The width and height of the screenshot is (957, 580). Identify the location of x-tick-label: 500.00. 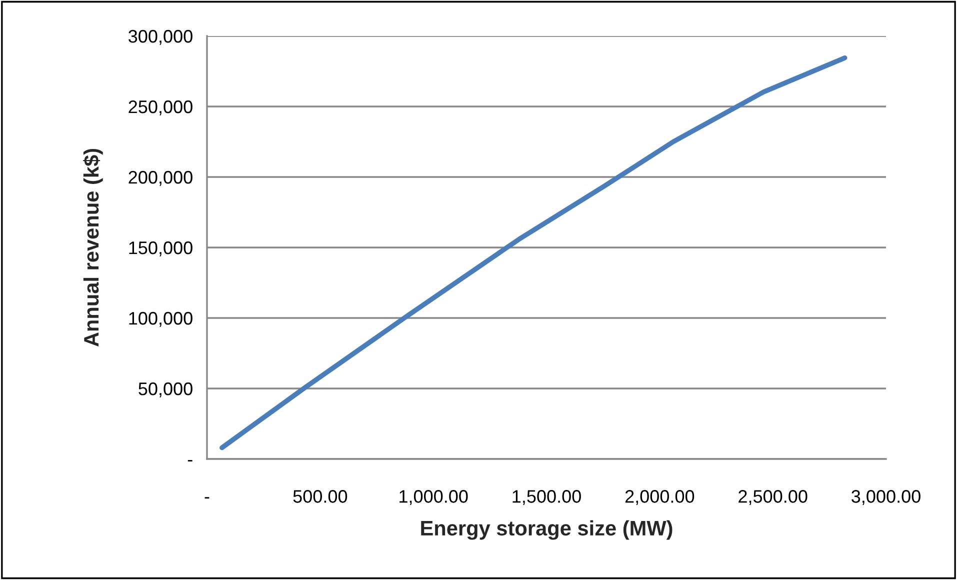
(320, 496).